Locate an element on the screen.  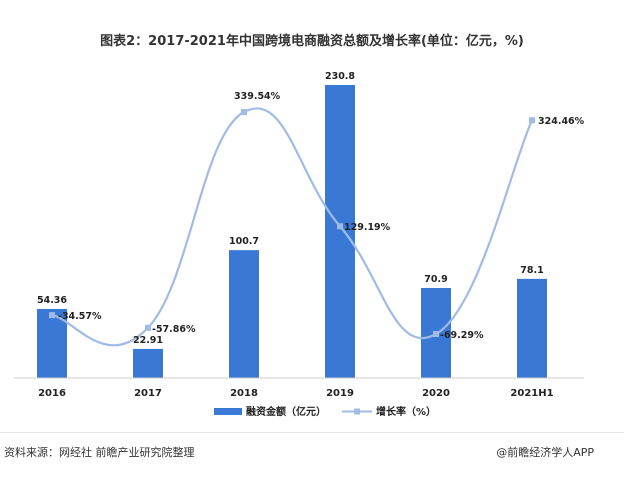
bar-value-label: 54.36 is located at coordinates (52, 300).